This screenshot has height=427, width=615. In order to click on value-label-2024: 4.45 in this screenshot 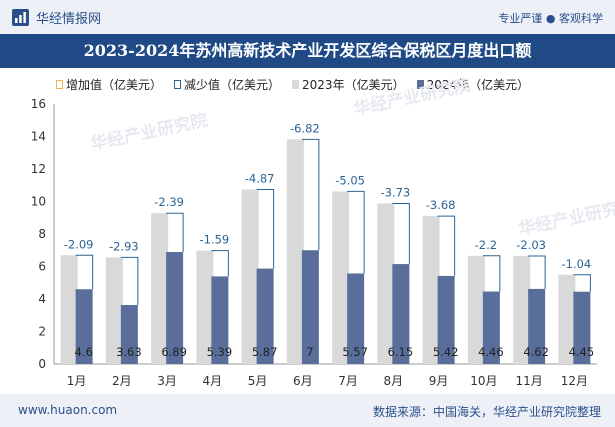, I will do `click(582, 352)`.